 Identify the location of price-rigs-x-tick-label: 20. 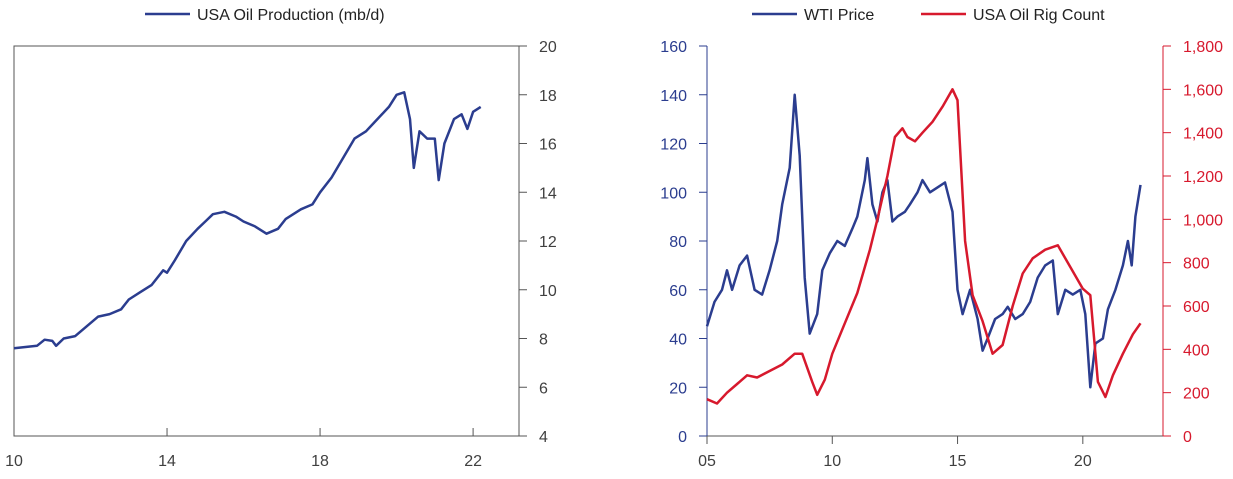
(1083, 461).